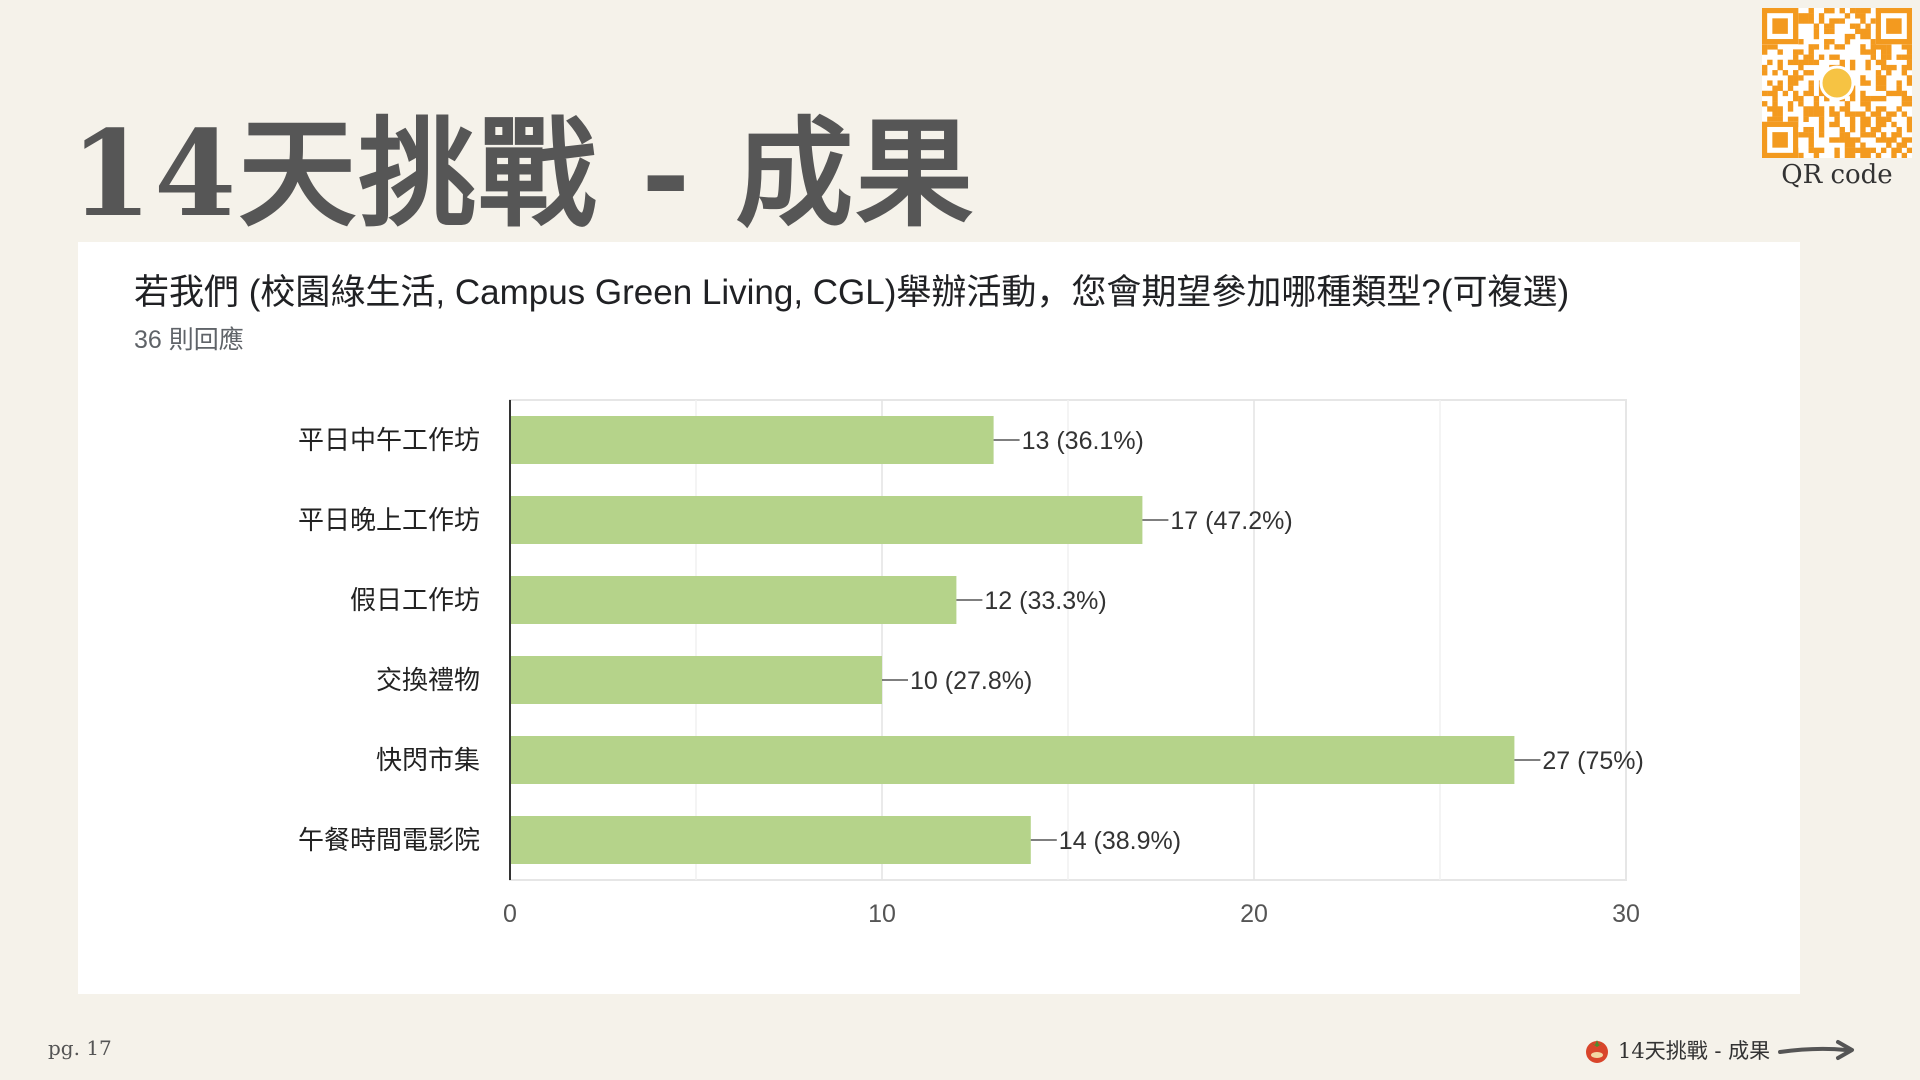  Describe the element at coordinates (1120, 841) in the screenshot. I see `data-label: 14 (38.9%)` at that location.